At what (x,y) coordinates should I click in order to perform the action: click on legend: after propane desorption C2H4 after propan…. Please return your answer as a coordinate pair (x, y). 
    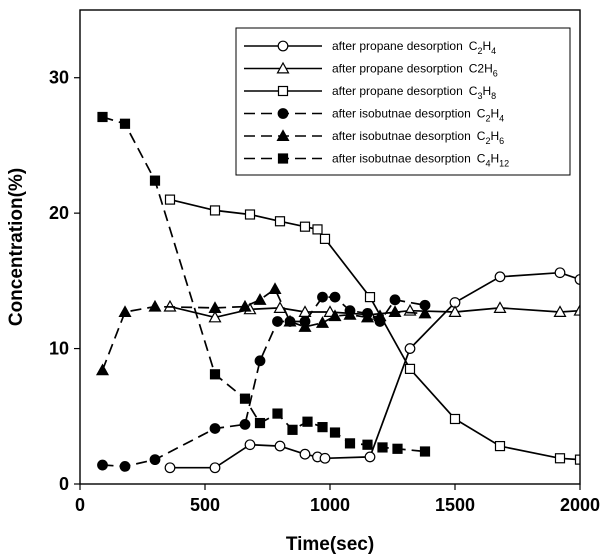
    Looking at the image, I should click on (403, 101).